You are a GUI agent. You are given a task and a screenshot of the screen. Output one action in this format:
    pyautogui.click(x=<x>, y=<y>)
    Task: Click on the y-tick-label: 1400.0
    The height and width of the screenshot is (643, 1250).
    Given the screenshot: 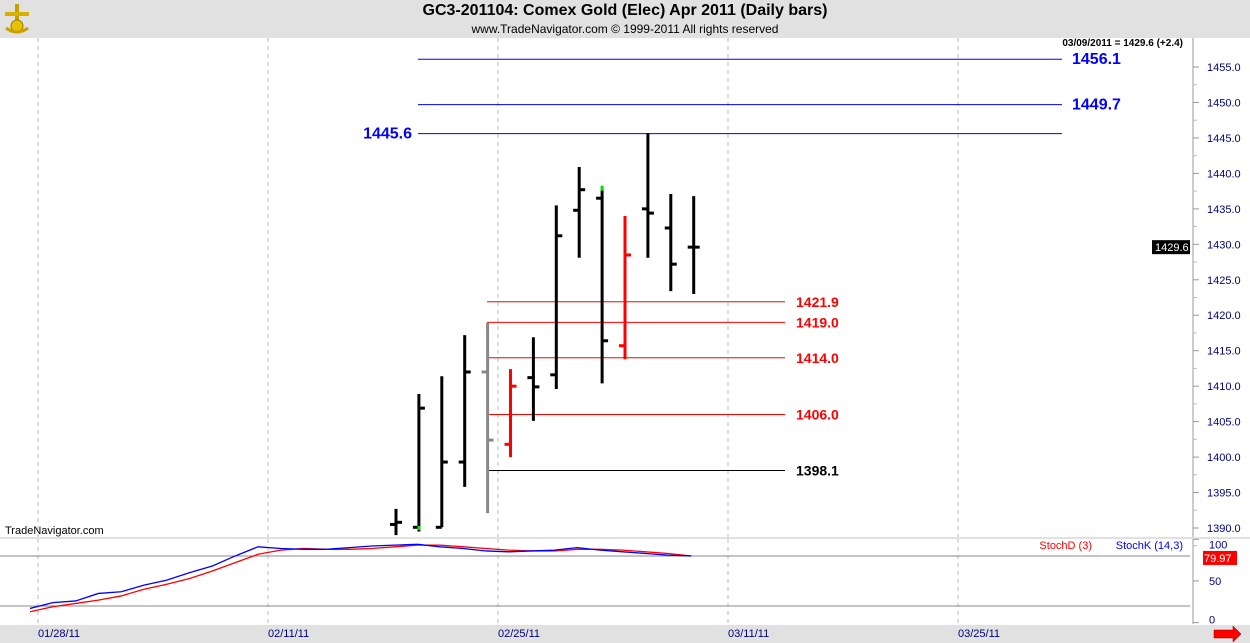 What is the action you would take?
    pyautogui.click(x=1224, y=458)
    